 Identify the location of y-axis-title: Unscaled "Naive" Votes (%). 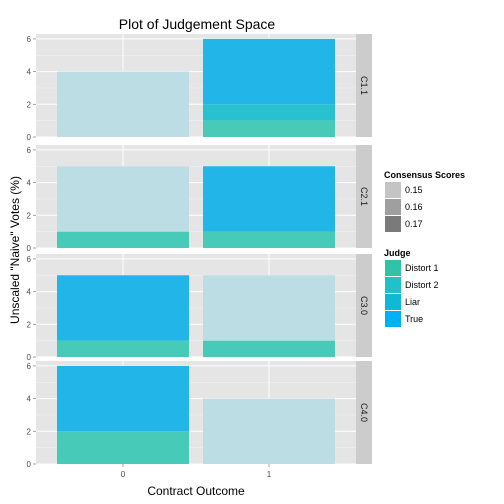
(15, 250).